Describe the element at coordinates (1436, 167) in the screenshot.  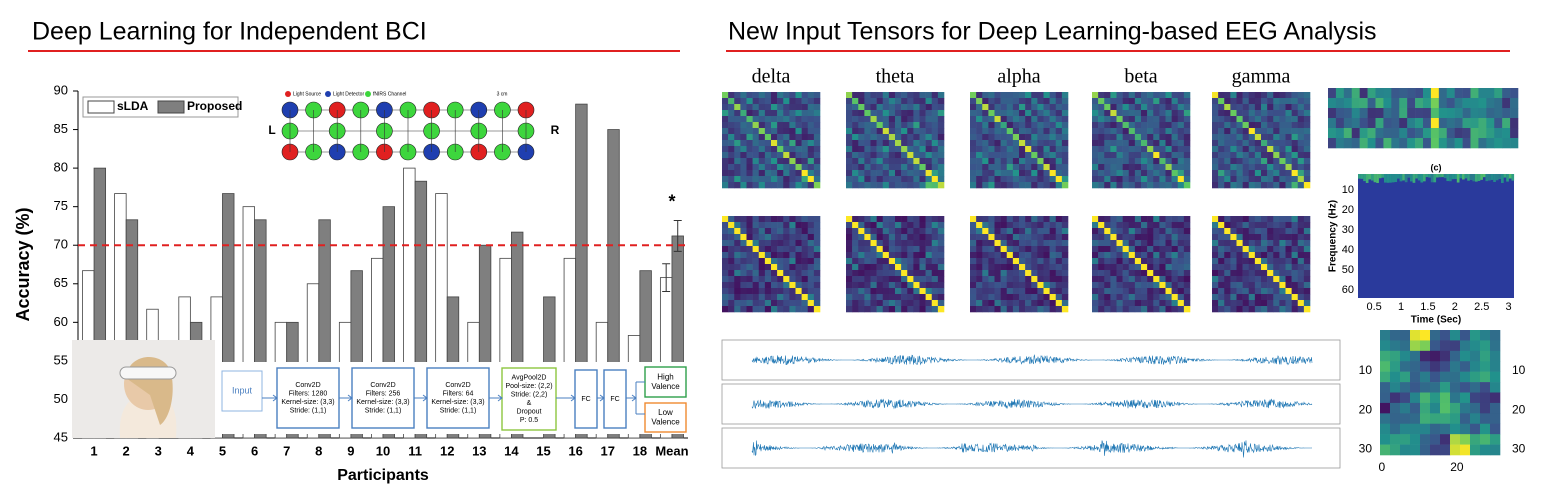
I see `panel-label: (c)` at that location.